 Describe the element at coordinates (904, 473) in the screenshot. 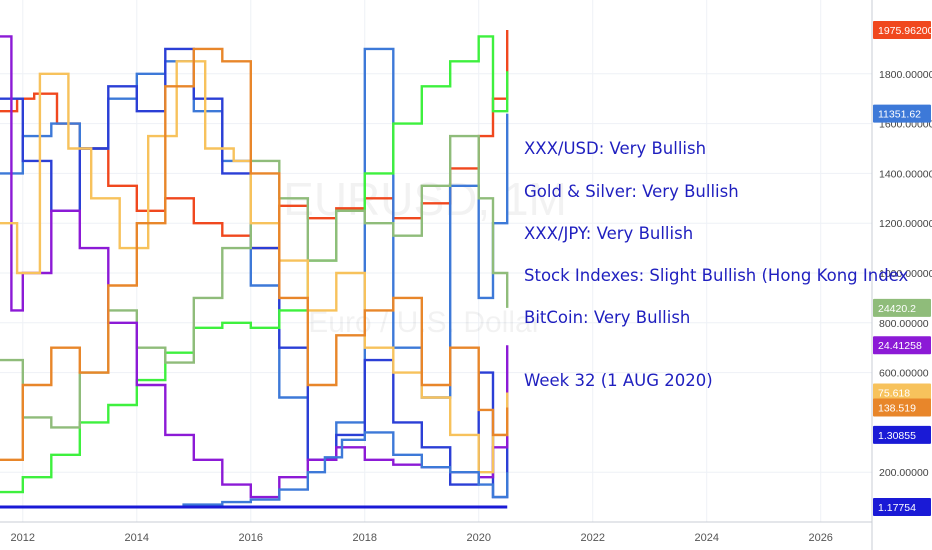

I see `y-tick-label: 200.00000` at that location.